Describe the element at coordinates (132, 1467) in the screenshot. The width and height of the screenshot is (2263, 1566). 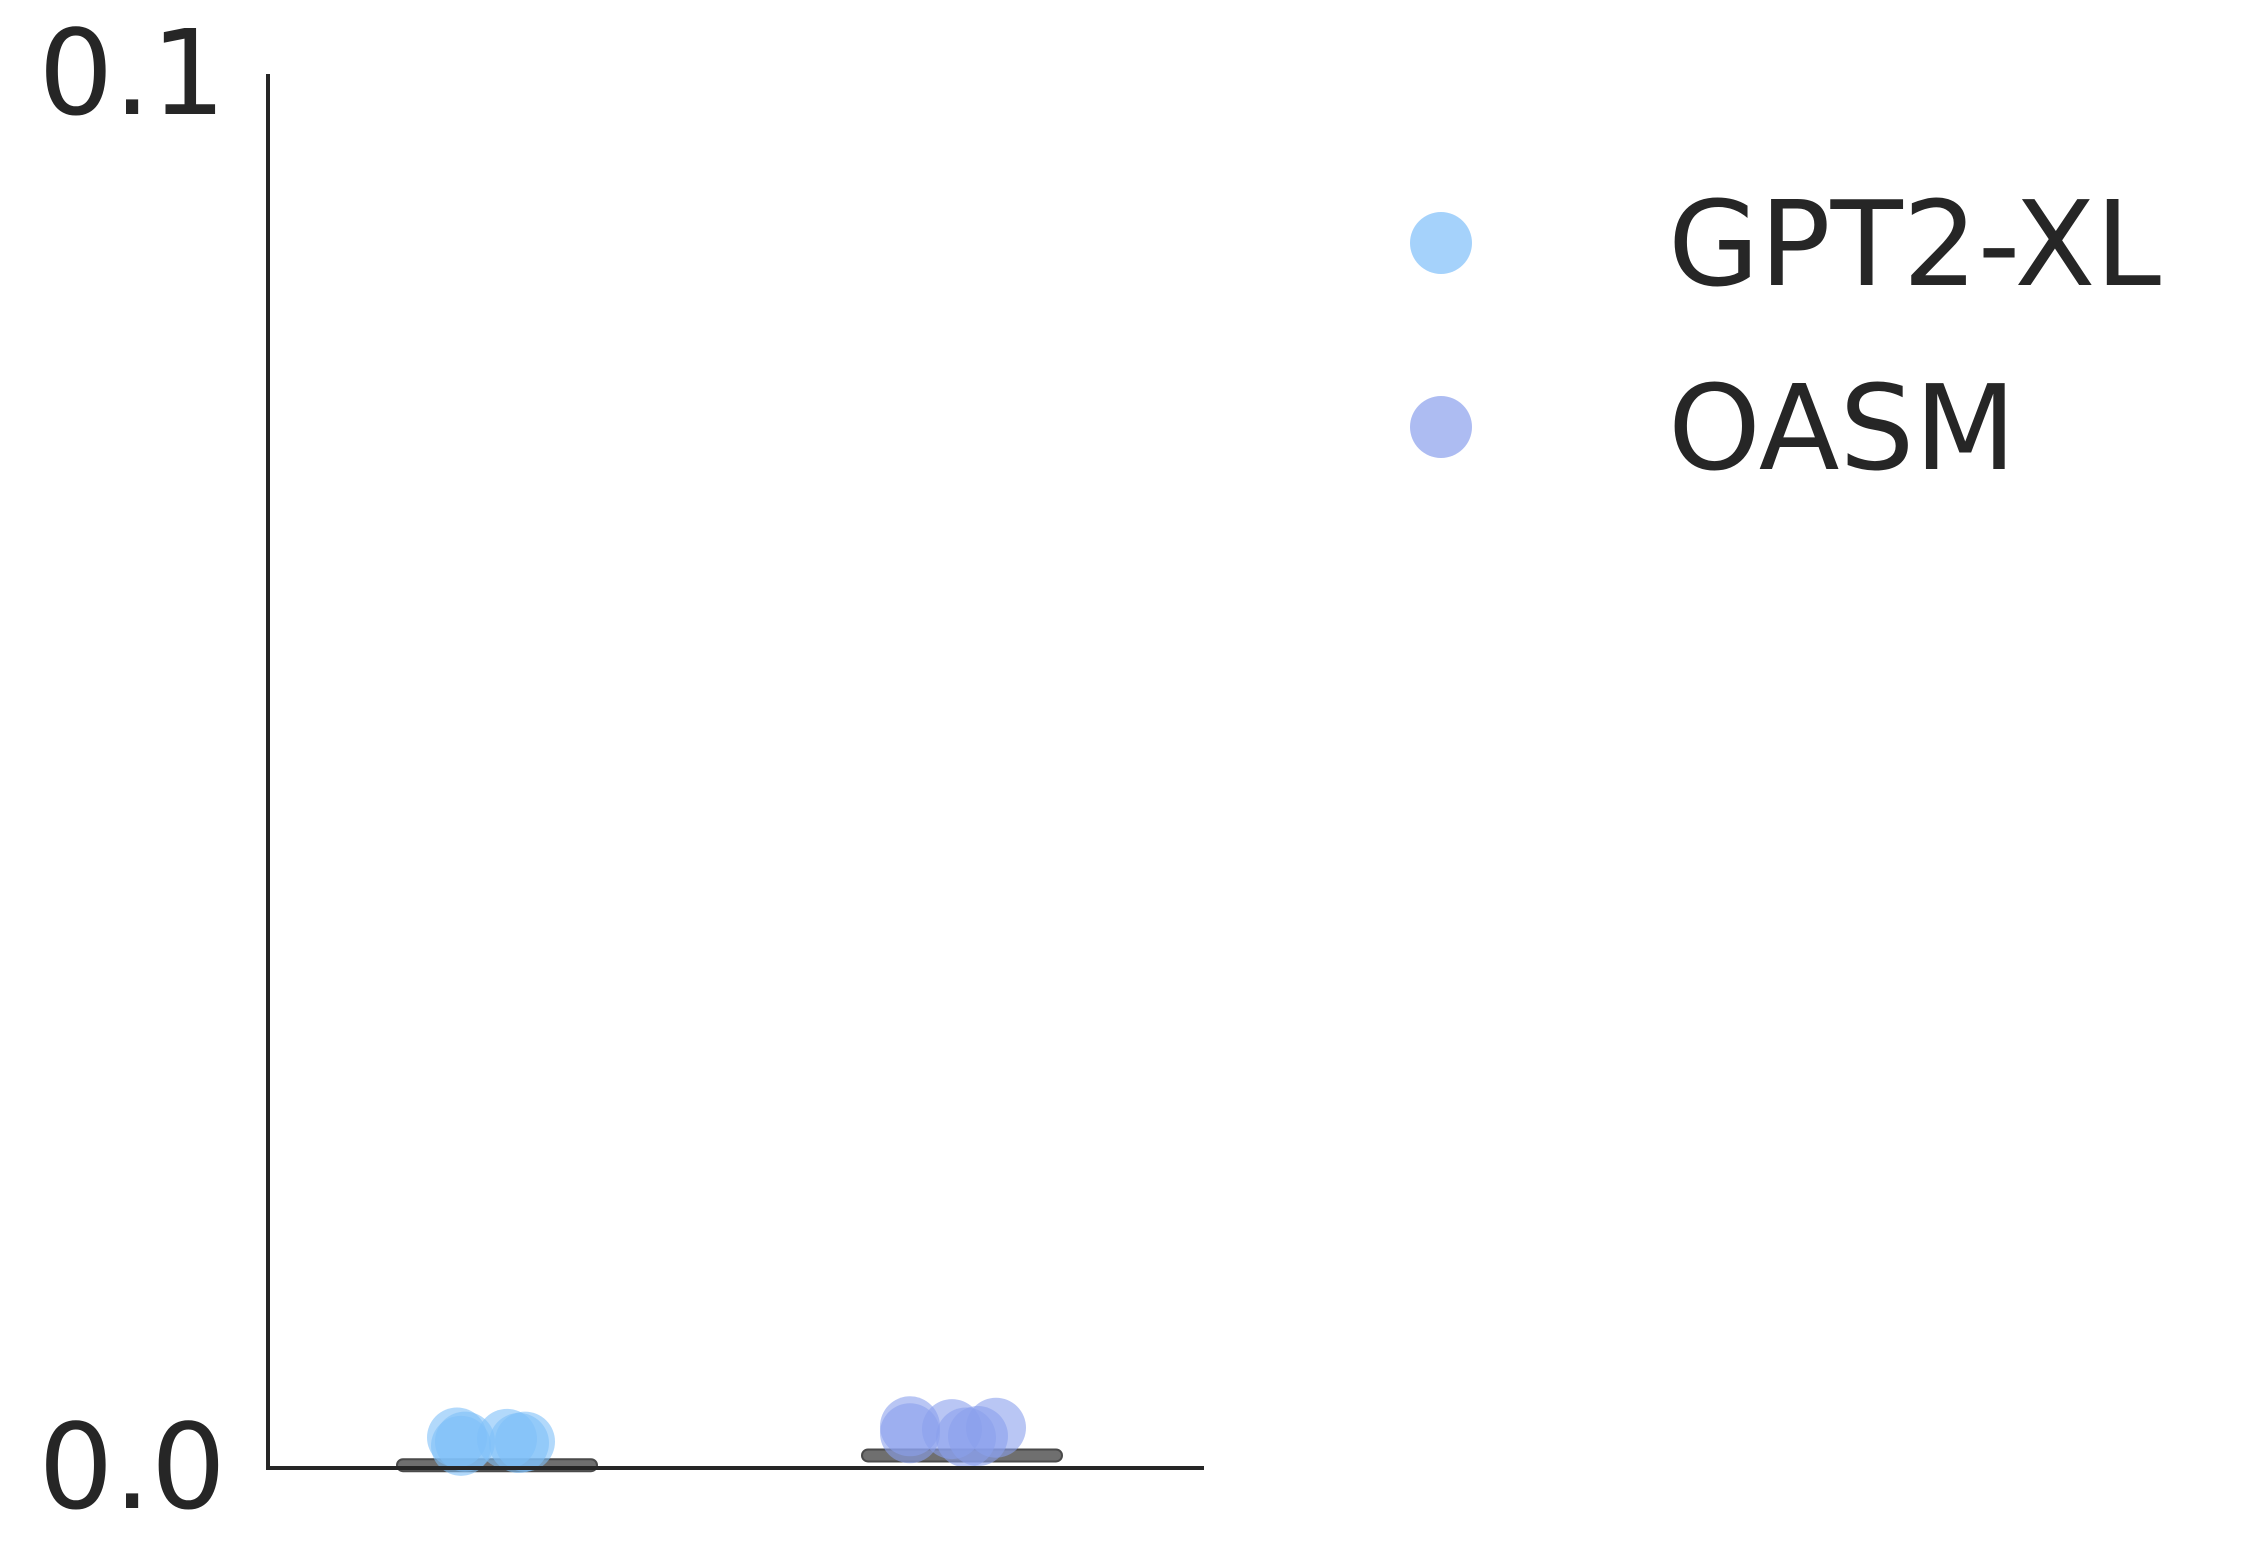
I see `y-tick-label: 0.0` at that location.